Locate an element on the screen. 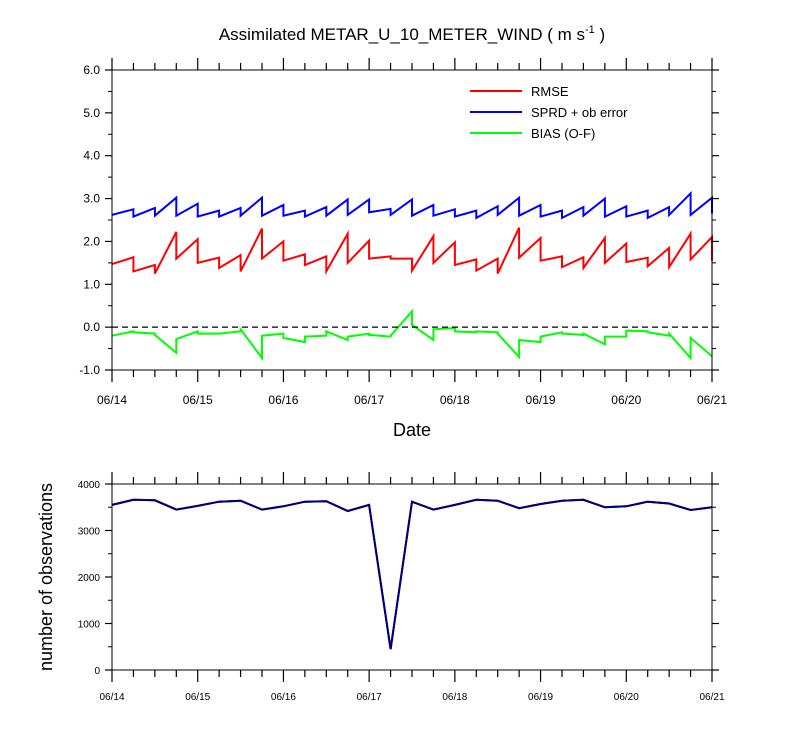  top-x-tick-label: 06/19 is located at coordinates (541, 400).